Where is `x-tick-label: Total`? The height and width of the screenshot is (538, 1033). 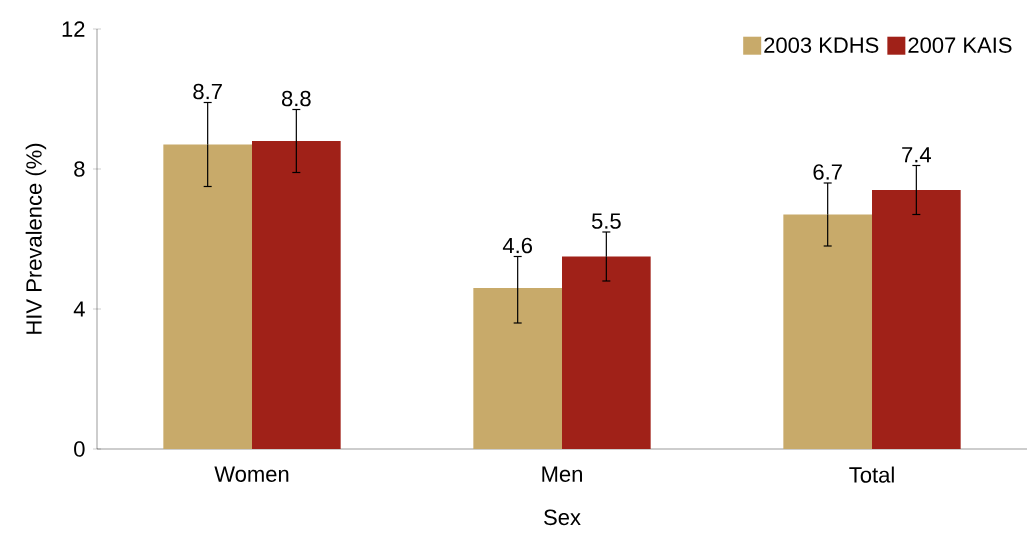
x-tick-label: Total is located at coordinates (871, 474).